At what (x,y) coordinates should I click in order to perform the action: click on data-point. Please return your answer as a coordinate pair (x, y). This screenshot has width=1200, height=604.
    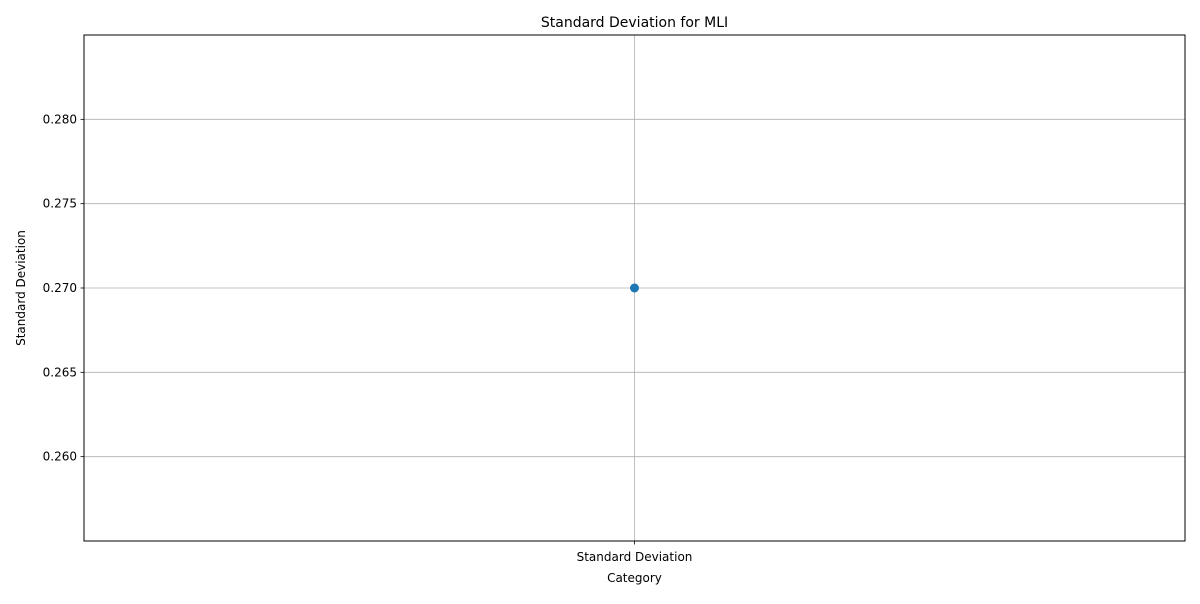
    Looking at the image, I should click on (634, 288).